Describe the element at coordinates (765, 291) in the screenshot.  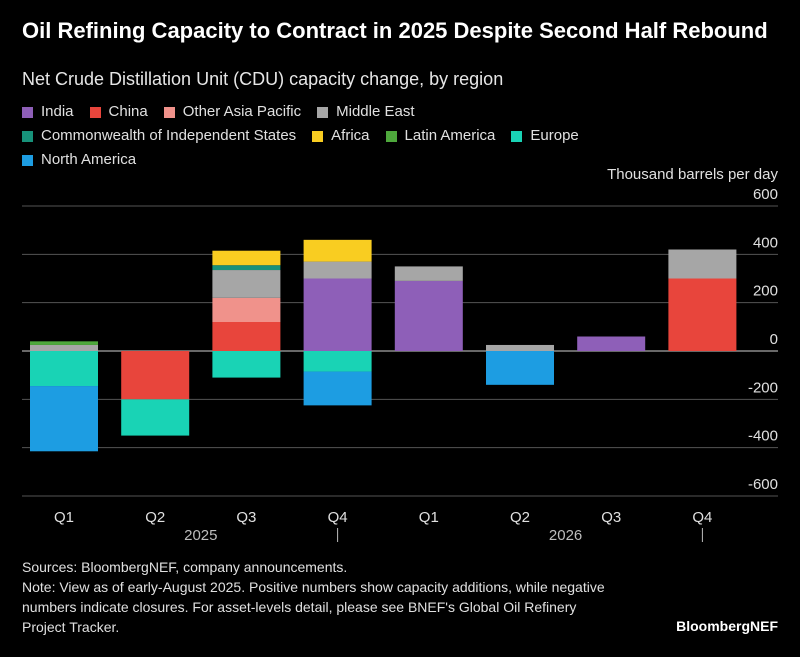
I see `y-tick-label: 200` at that location.